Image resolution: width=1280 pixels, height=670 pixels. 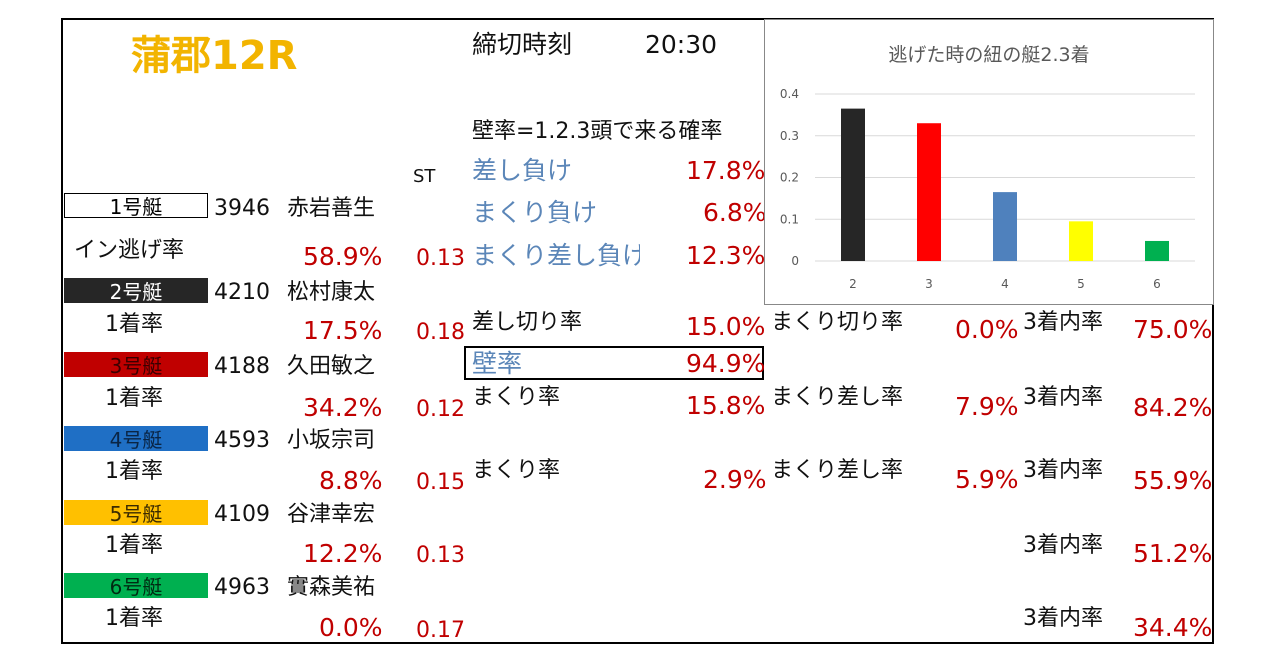 What do you see at coordinates (440, 630) in the screenshot?
I see `boat-6-st: 0.17` at bounding box center [440, 630].